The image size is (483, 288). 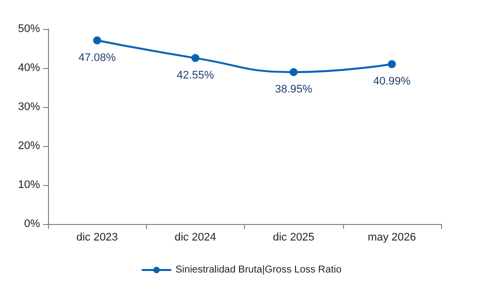 What do you see at coordinates (258, 270) in the screenshot?
I see `legend-label: Siniestralidad Bruta|Gross Loss Ratio` at bounding box center [258, 270].